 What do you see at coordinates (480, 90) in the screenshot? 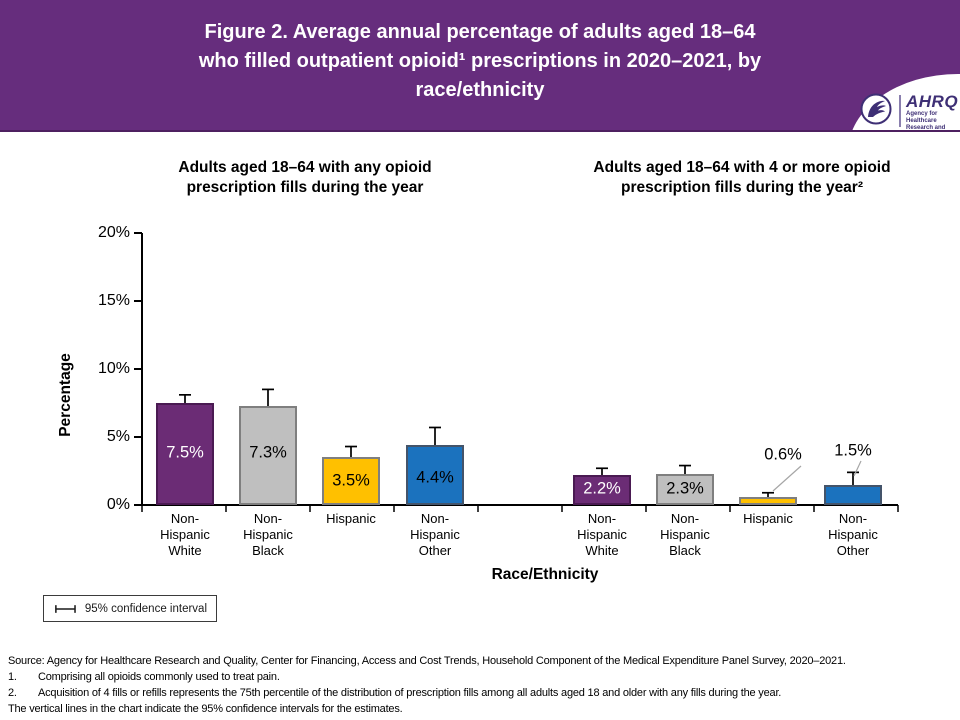
I see `figure-title-line-3: race/ethnicity` at bounding box center [480, 90].